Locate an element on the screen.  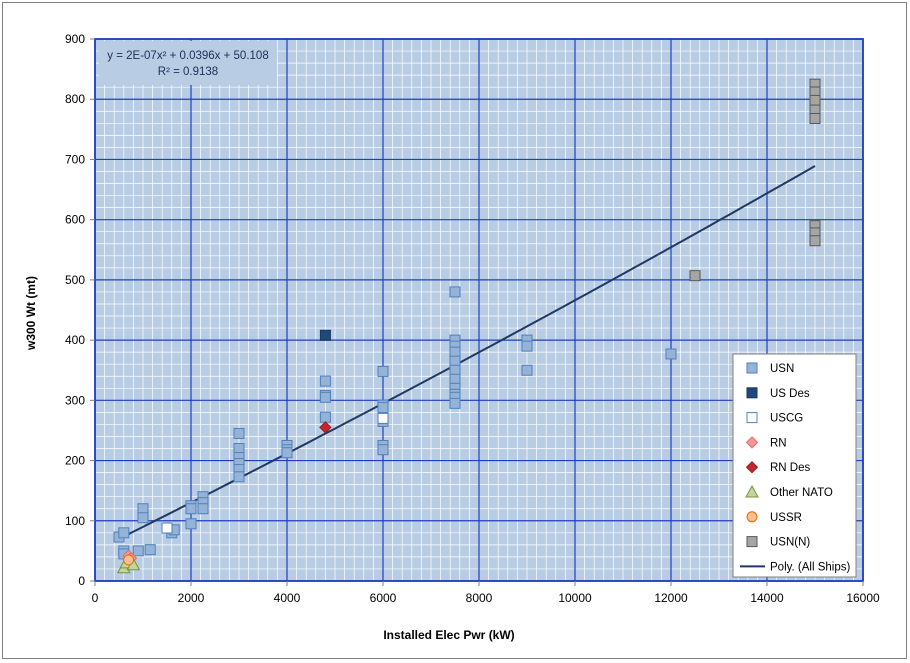
legend-label-rn-des: RN Des is located at coordinates (790, 468).